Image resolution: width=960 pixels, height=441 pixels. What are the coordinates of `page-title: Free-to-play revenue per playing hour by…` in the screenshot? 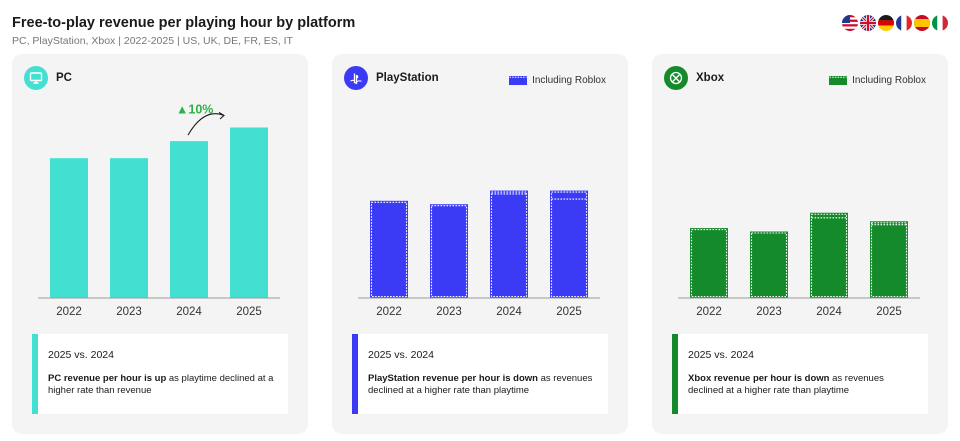 It's located at (184, 23).